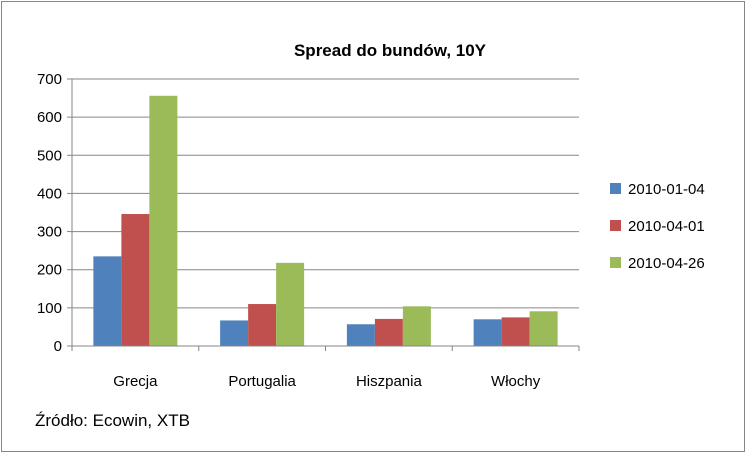 This screenshot has width=748, height=455. Describe the element at coordinates (666, 263) in the screenshot. I see `legend-label: 2010-04-26` at that location.